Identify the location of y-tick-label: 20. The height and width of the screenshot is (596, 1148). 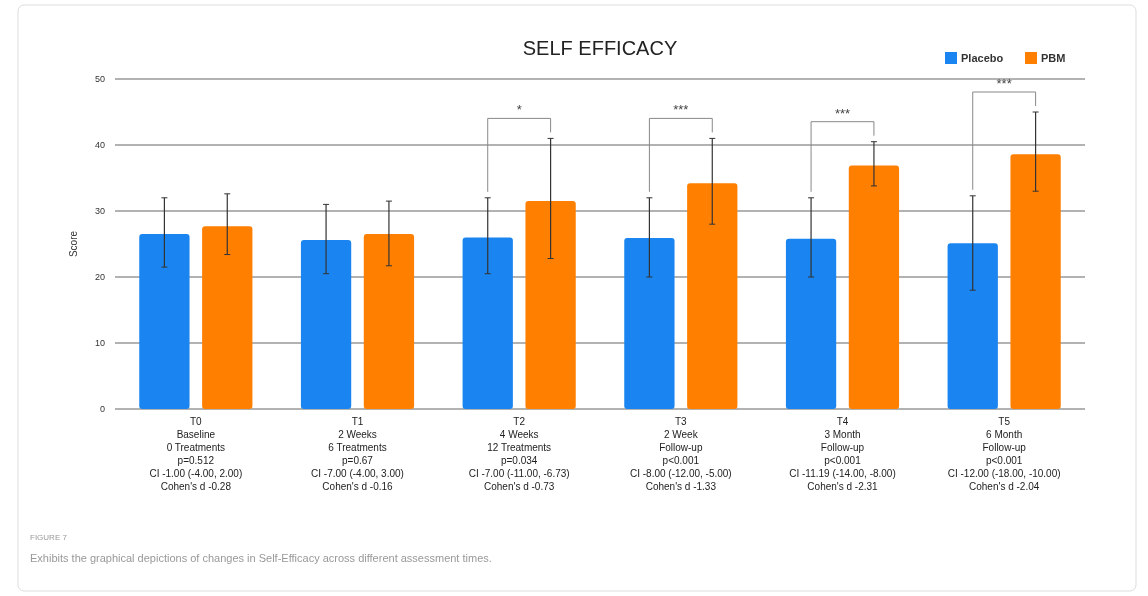
(99, 277).